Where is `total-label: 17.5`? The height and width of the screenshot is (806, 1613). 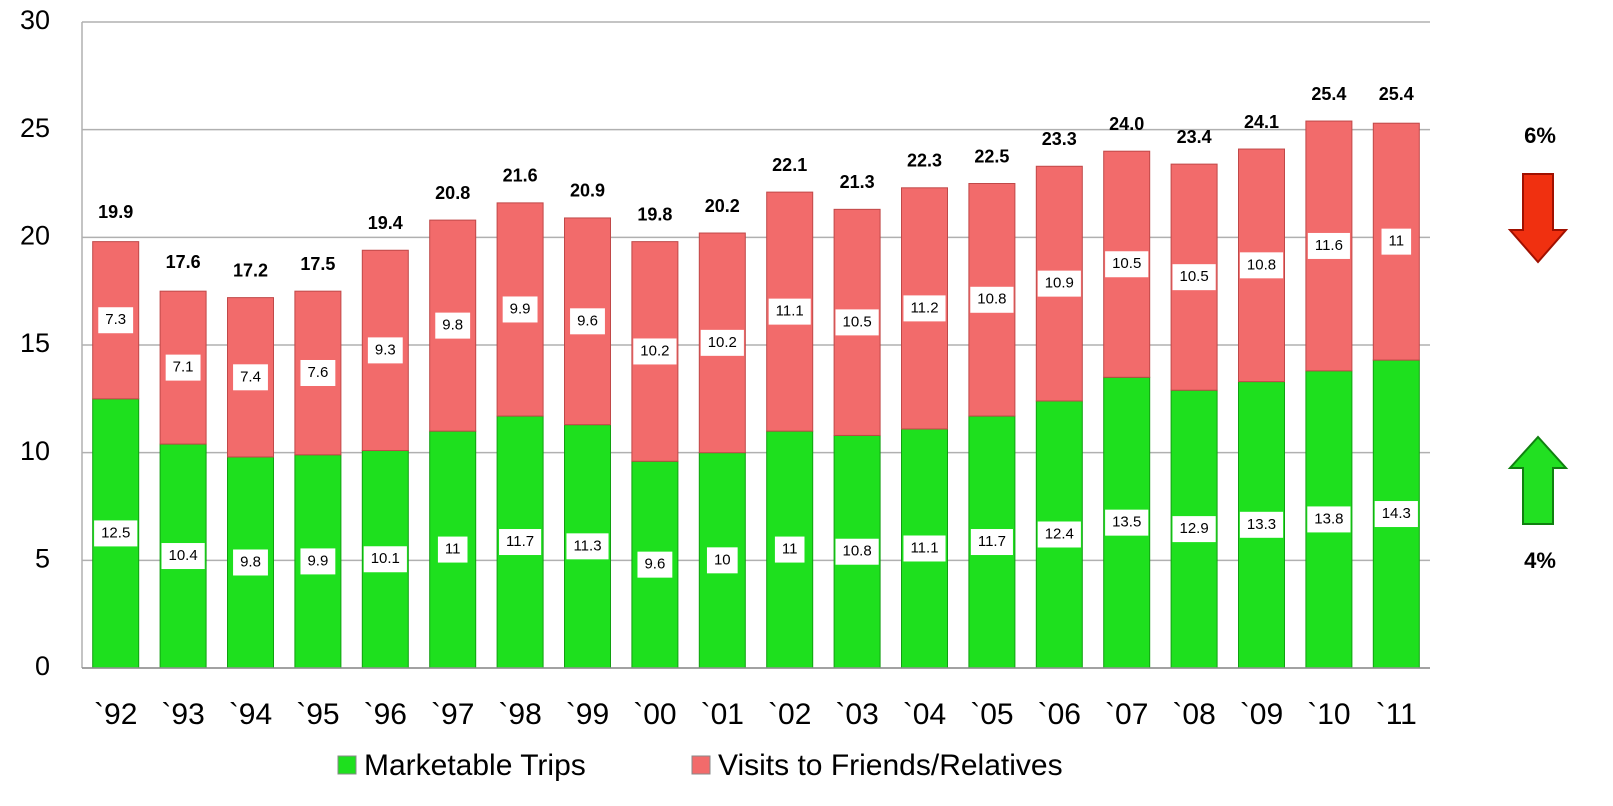 total-label: 17.5 is located at coordinates (317, 264).